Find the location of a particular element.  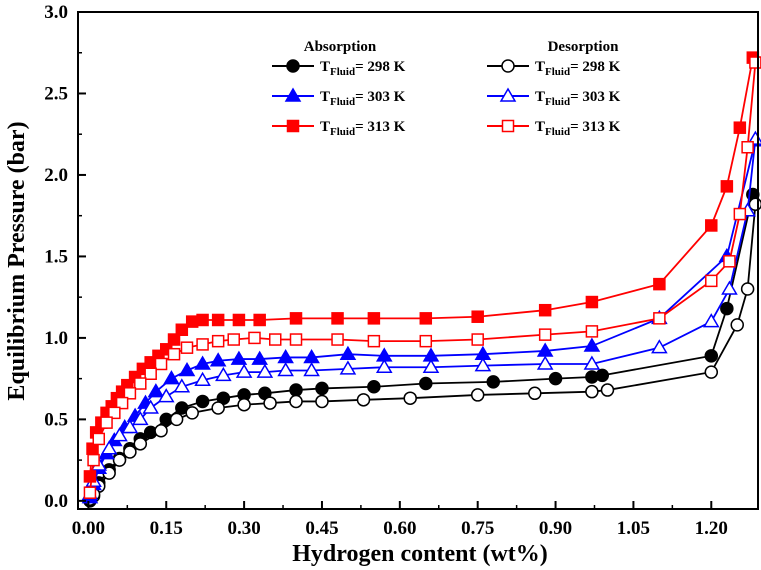

legend-entry-absorption-313k: TFluid= 313 K is located at coordinates (339, 128).